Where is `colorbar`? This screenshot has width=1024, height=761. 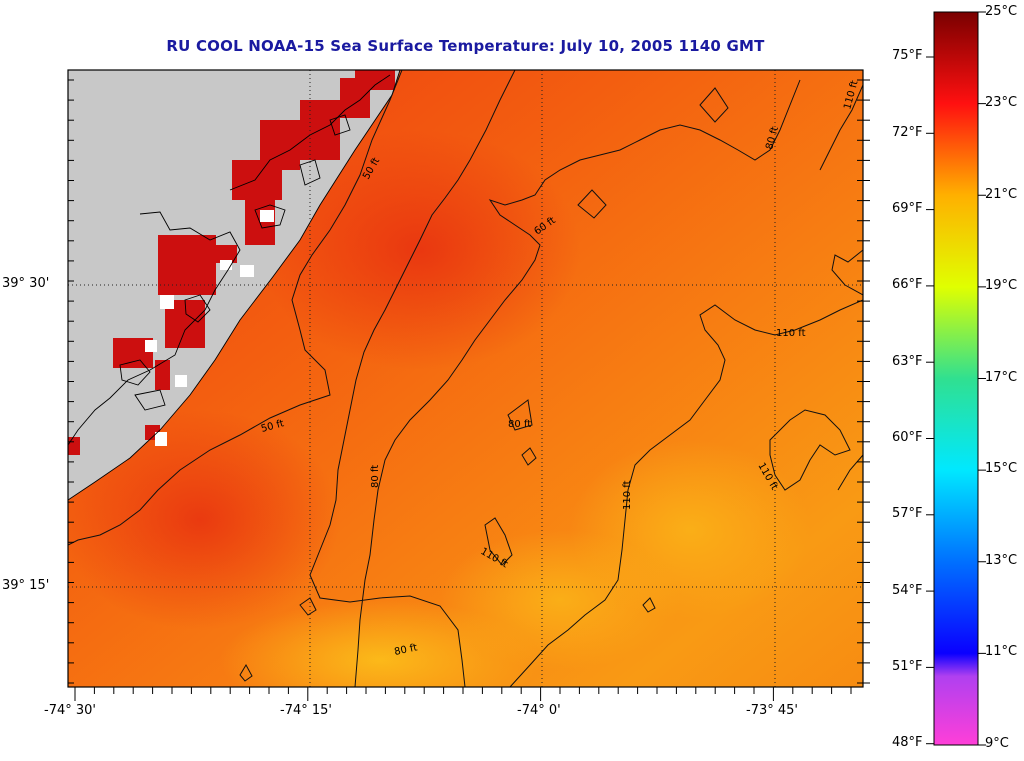 colorbar is located at coordinates (956, 378).